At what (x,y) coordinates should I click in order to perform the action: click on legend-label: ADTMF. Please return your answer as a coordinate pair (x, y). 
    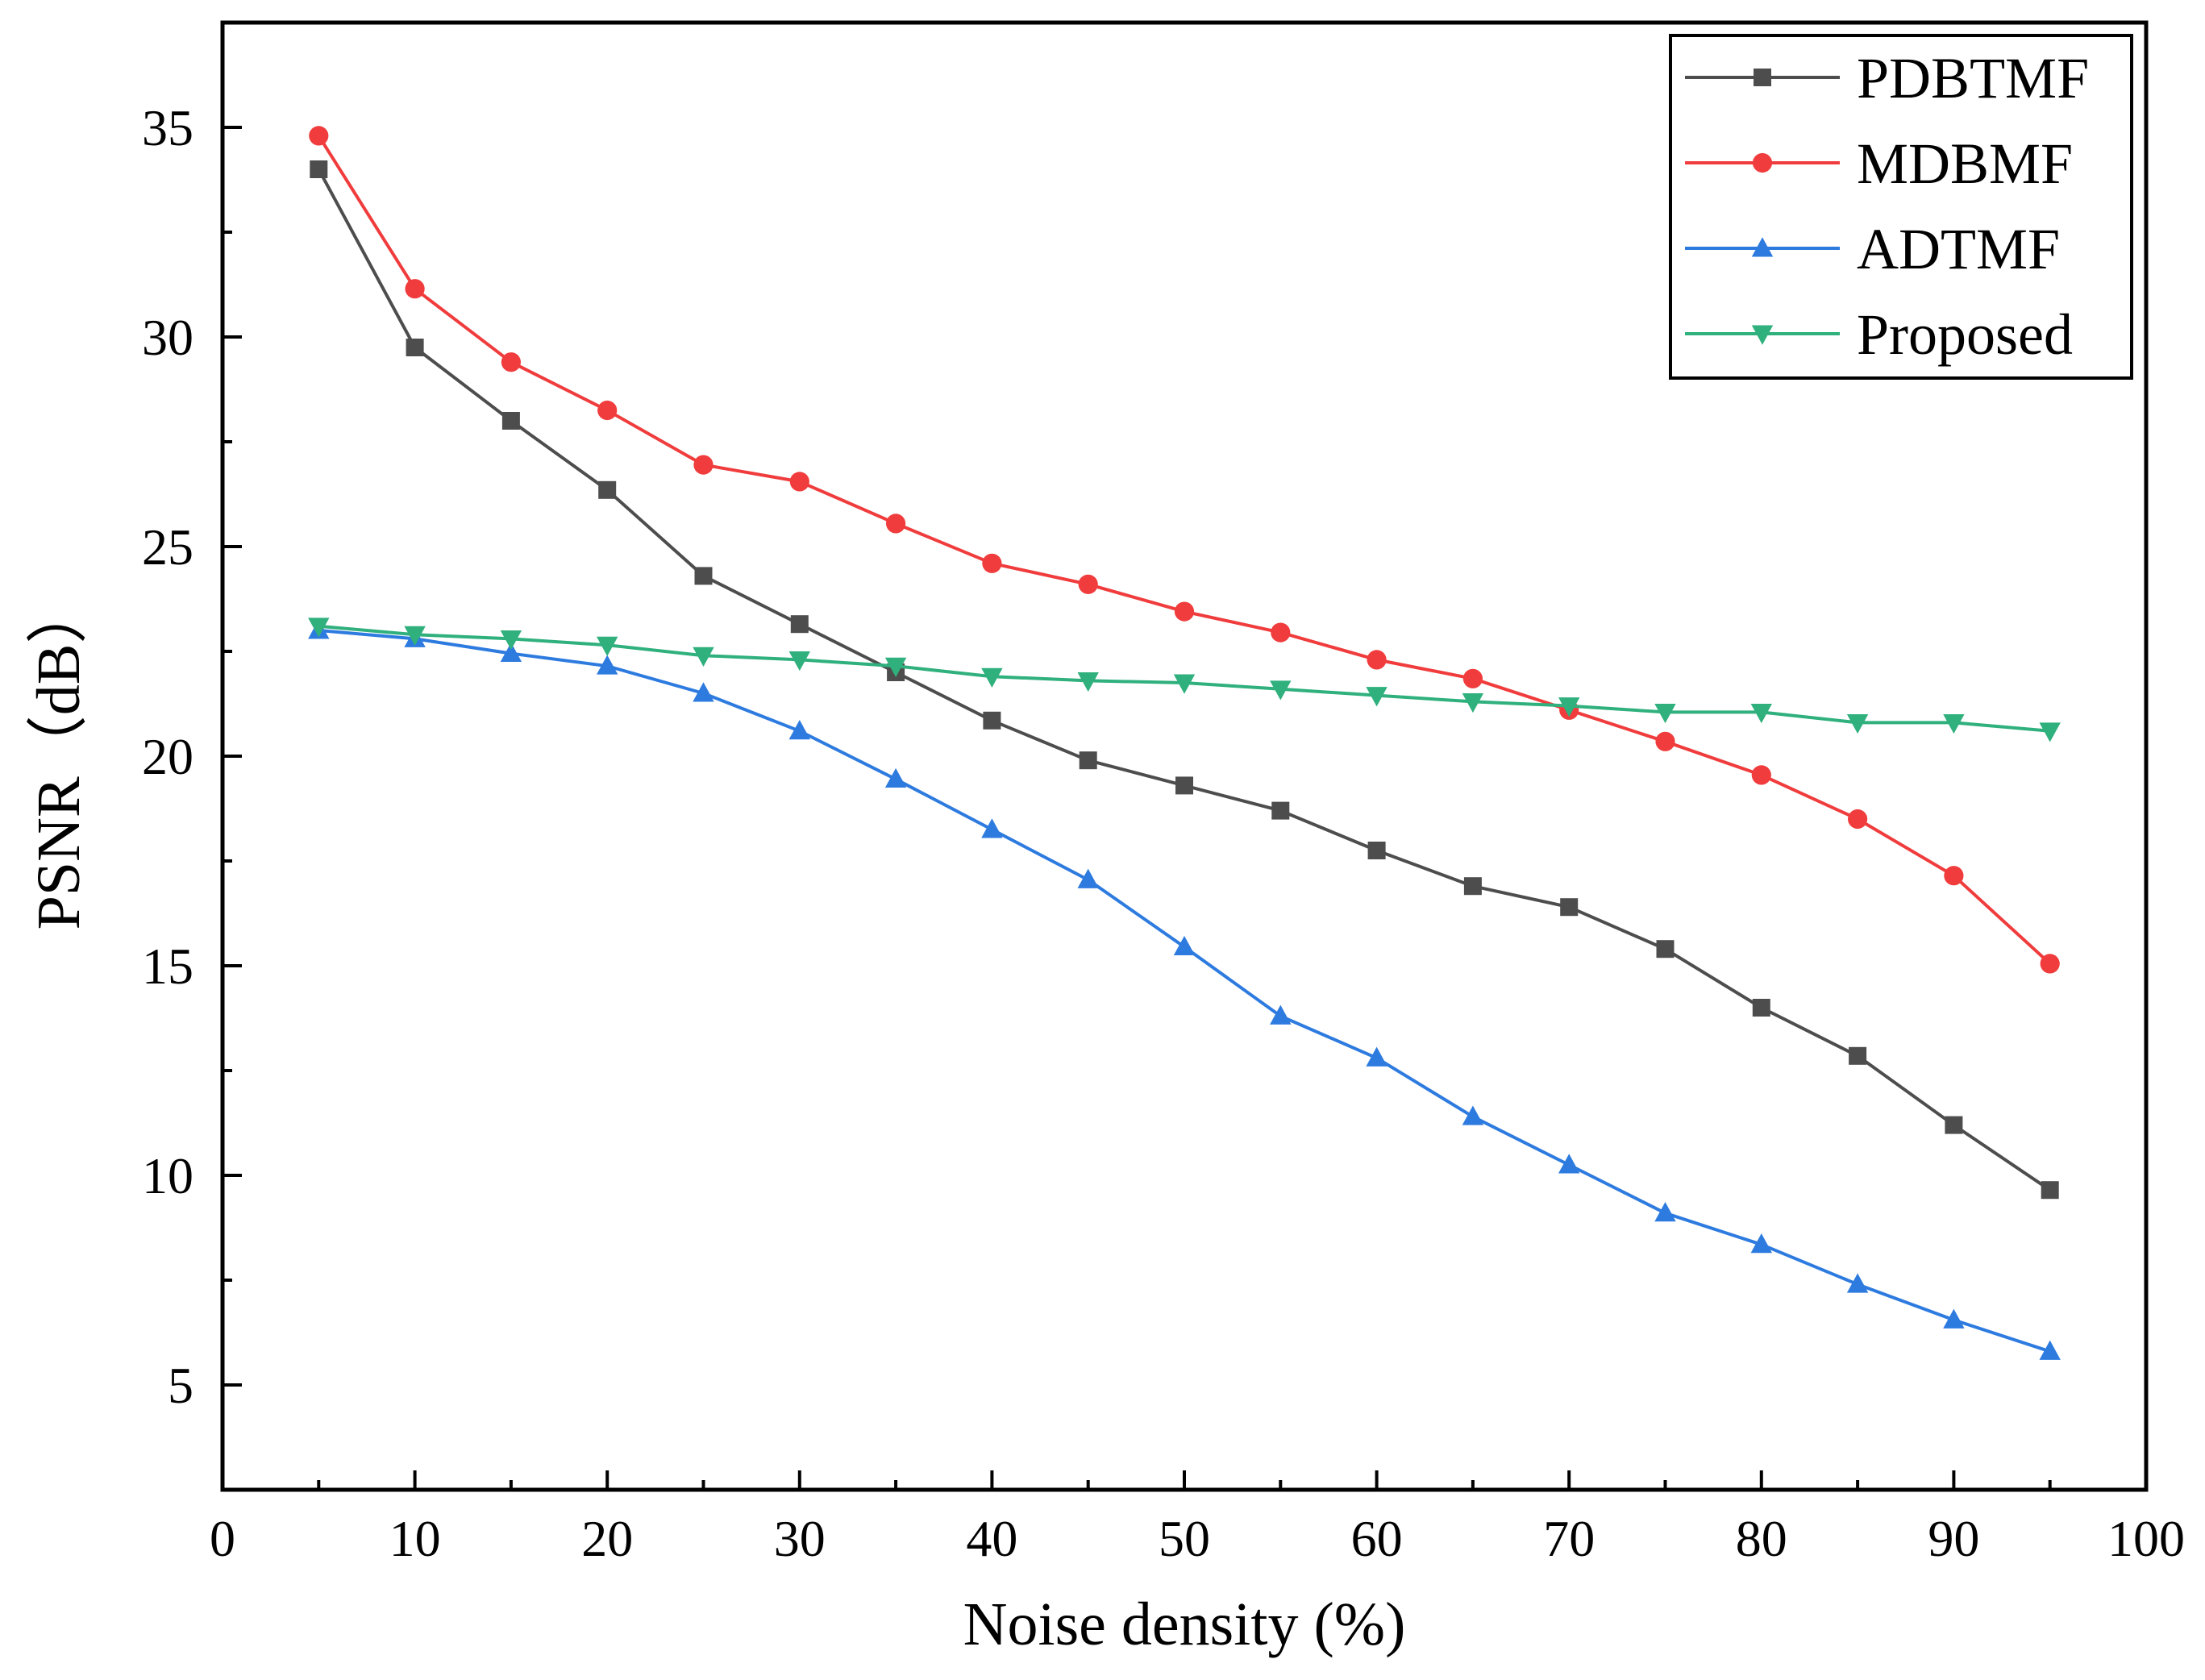
    Looking at the image, I should click on (1959, 249).